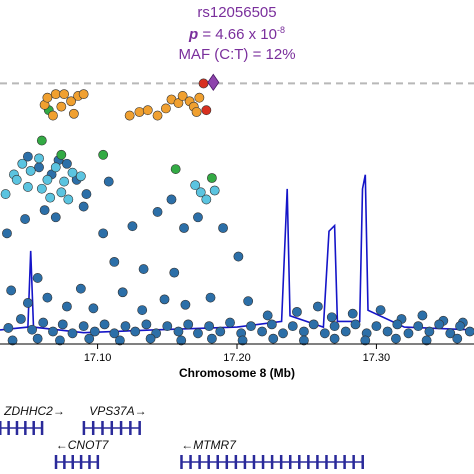  Describe the element at coordinates (41, 140) in the screenshot. I see `snp-point-green` at that location.